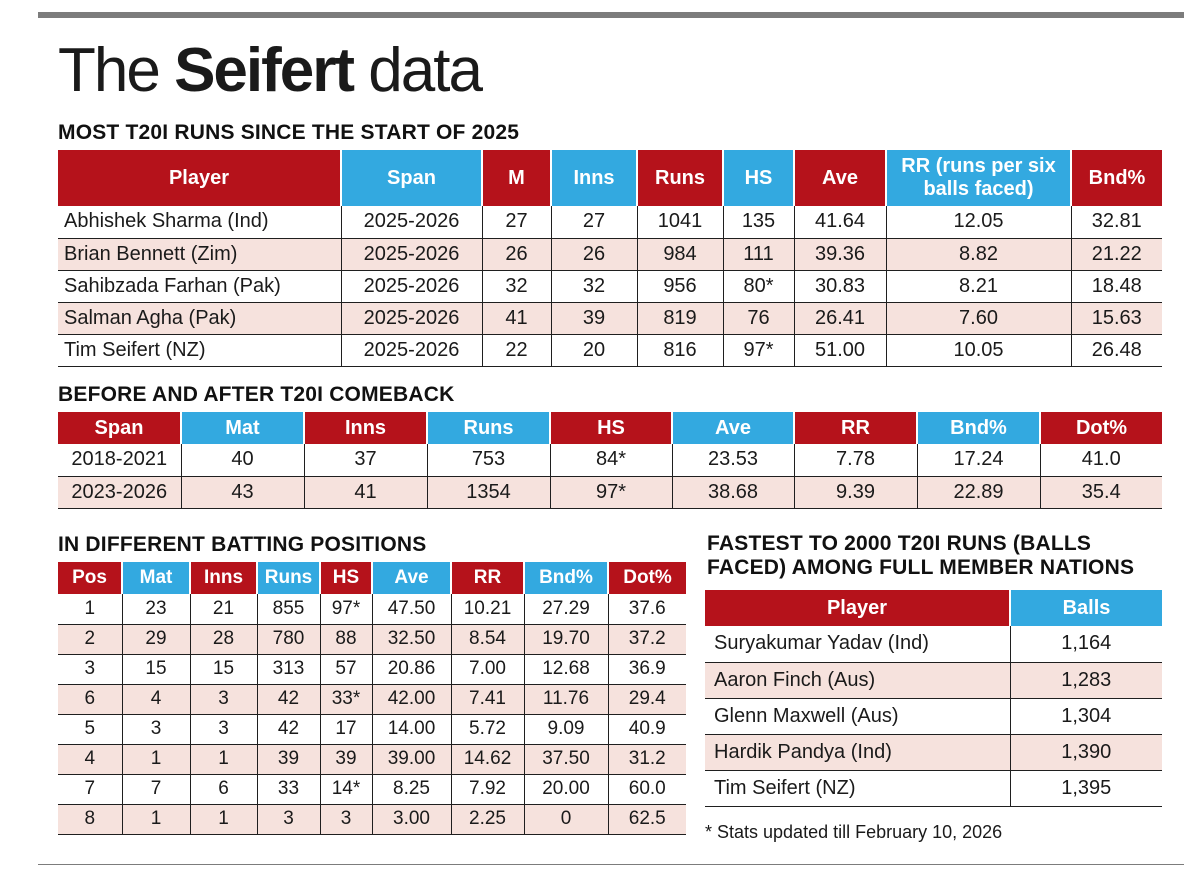 This screenshot has width=1200, height=871. What do you see at coordinates (594, 254) in the screenshot?
I see `table-cell: 26` at bounding box center [594, 254].